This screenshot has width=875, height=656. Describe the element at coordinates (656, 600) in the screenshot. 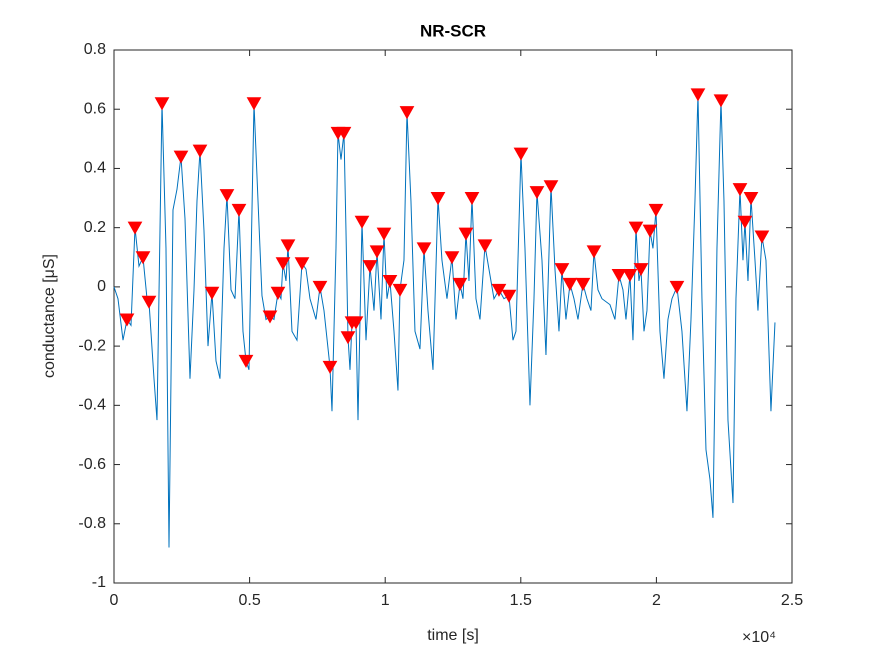

I see `x-tick-label: 2` at that location.